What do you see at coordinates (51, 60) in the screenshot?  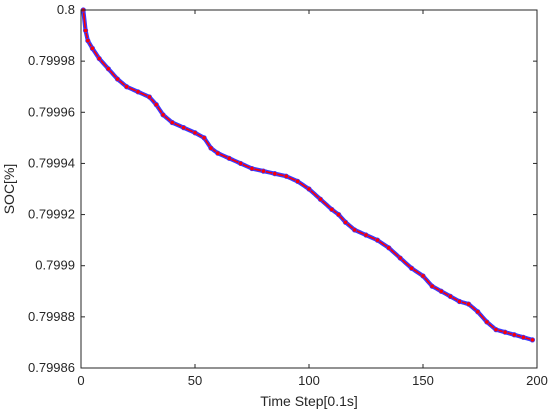 I see `y-tick-label: 0.79998` at bounding box center [51, 60].